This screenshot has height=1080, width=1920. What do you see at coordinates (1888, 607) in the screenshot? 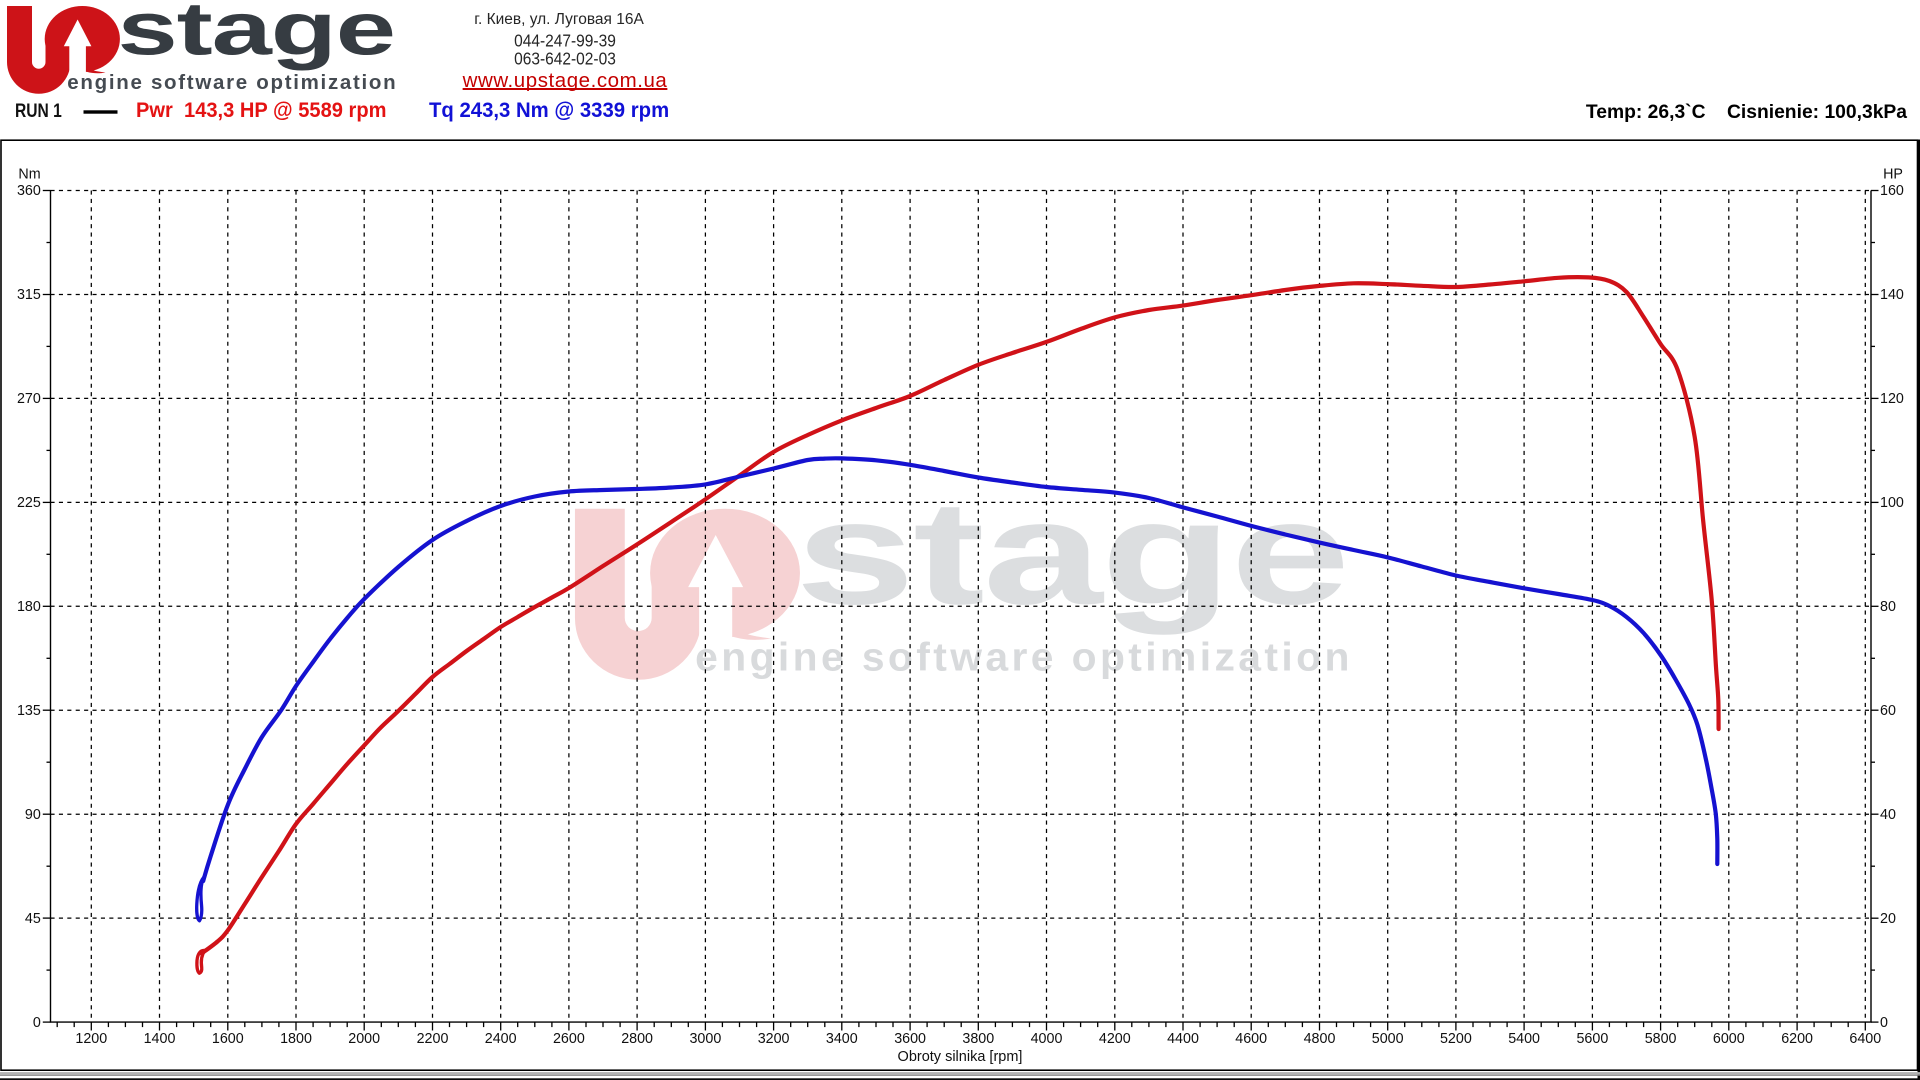
I see `svg-text: 80` at bounding box center [1888, 607].